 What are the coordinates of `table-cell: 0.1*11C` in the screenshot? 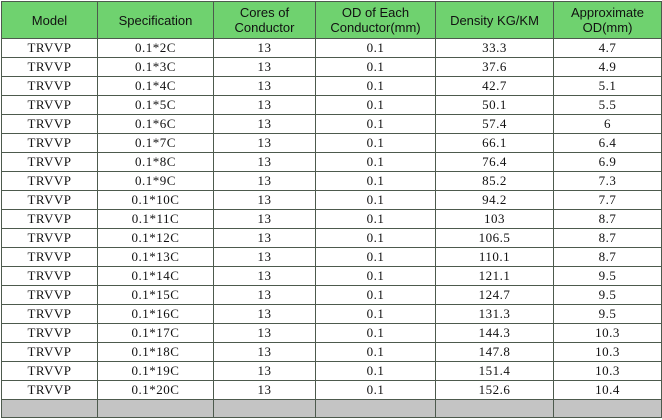 It's located at (155, 219).